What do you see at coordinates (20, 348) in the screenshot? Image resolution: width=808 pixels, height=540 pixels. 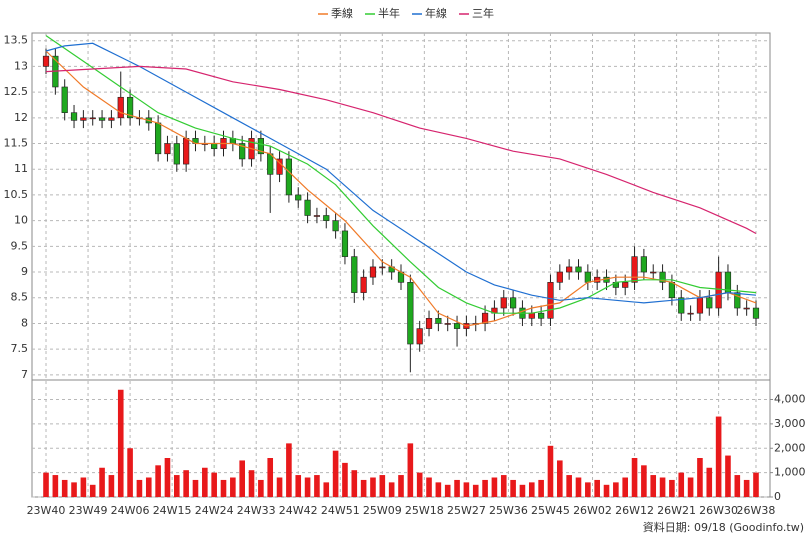 I see `y-tick-label: 7.5` at bounding box center [20, 348].